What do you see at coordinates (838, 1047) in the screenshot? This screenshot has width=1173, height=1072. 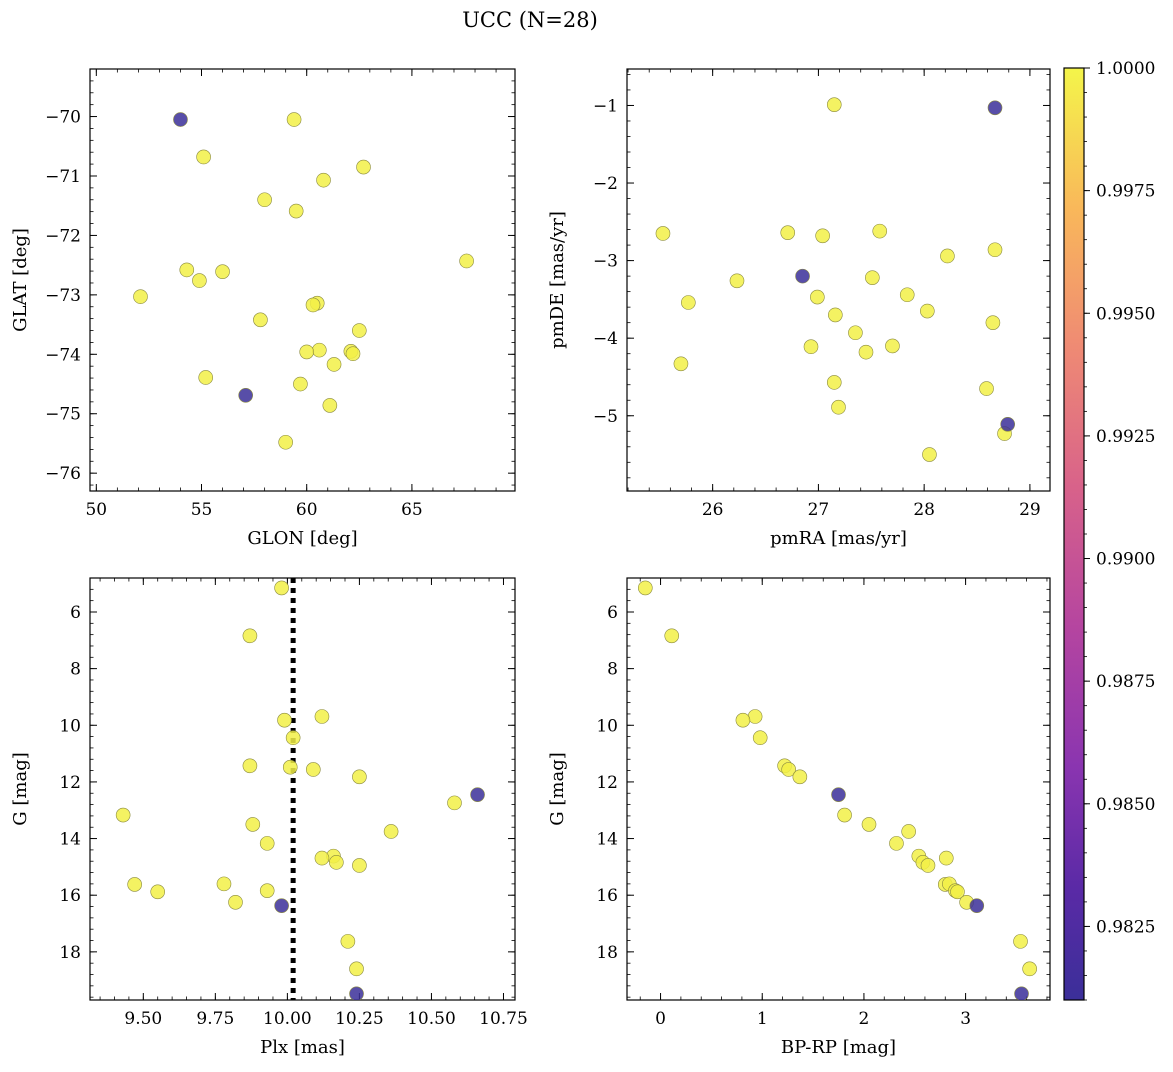 I see `x-axis-label: BP-RP [mag]` at bounding box center [838, 1047].